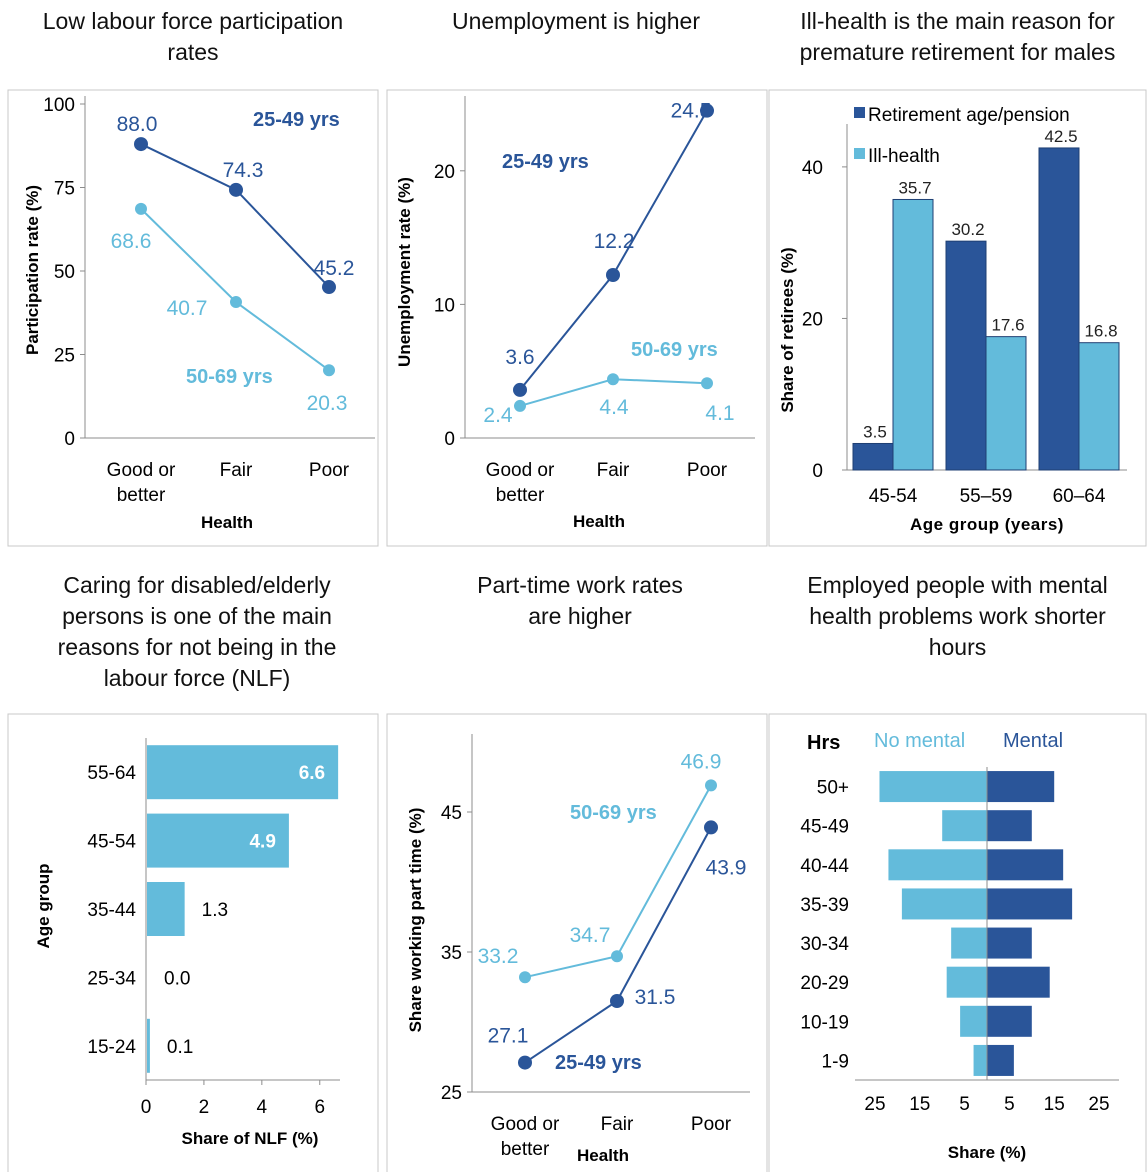  What do you see at coordinates (824, 1022) in the screenshot?
I see `y-tick-label: 10-19` at bounding box center [824, 1022].